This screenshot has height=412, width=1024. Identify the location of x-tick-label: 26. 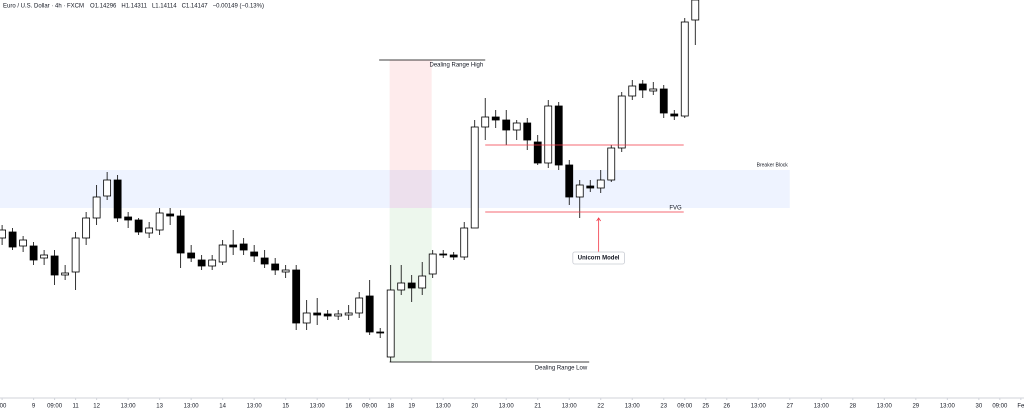
(726, 407).